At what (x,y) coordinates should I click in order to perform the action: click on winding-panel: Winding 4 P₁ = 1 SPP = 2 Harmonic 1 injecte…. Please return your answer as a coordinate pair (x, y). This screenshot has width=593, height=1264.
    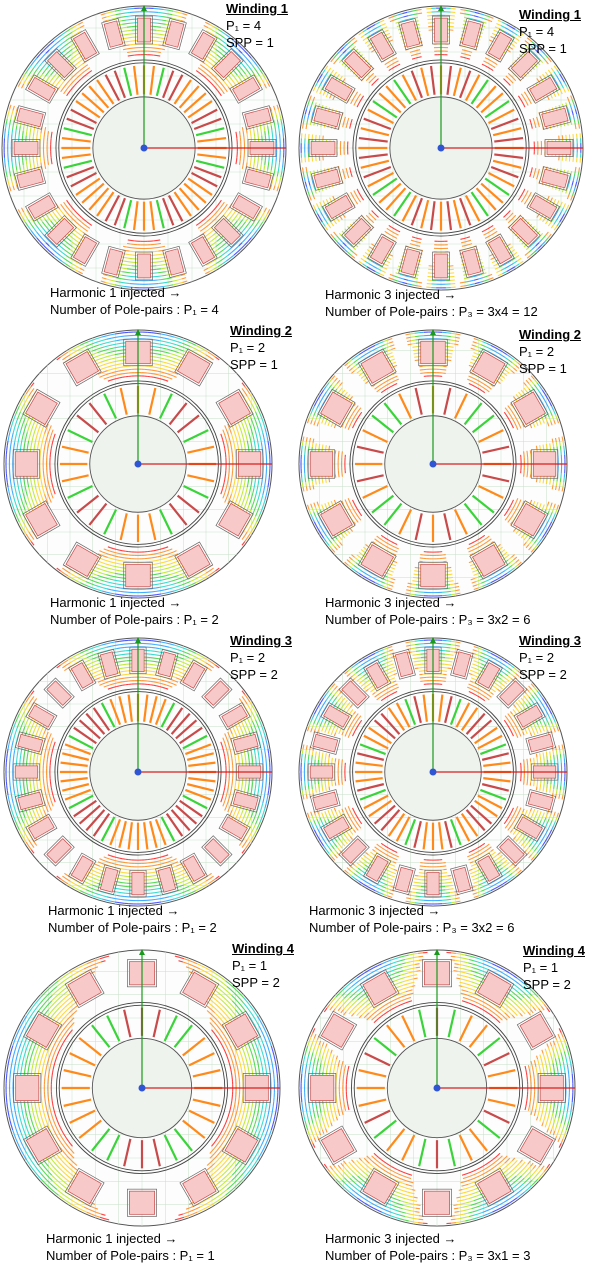
    Looking at the image, I should click on (148, 1102).